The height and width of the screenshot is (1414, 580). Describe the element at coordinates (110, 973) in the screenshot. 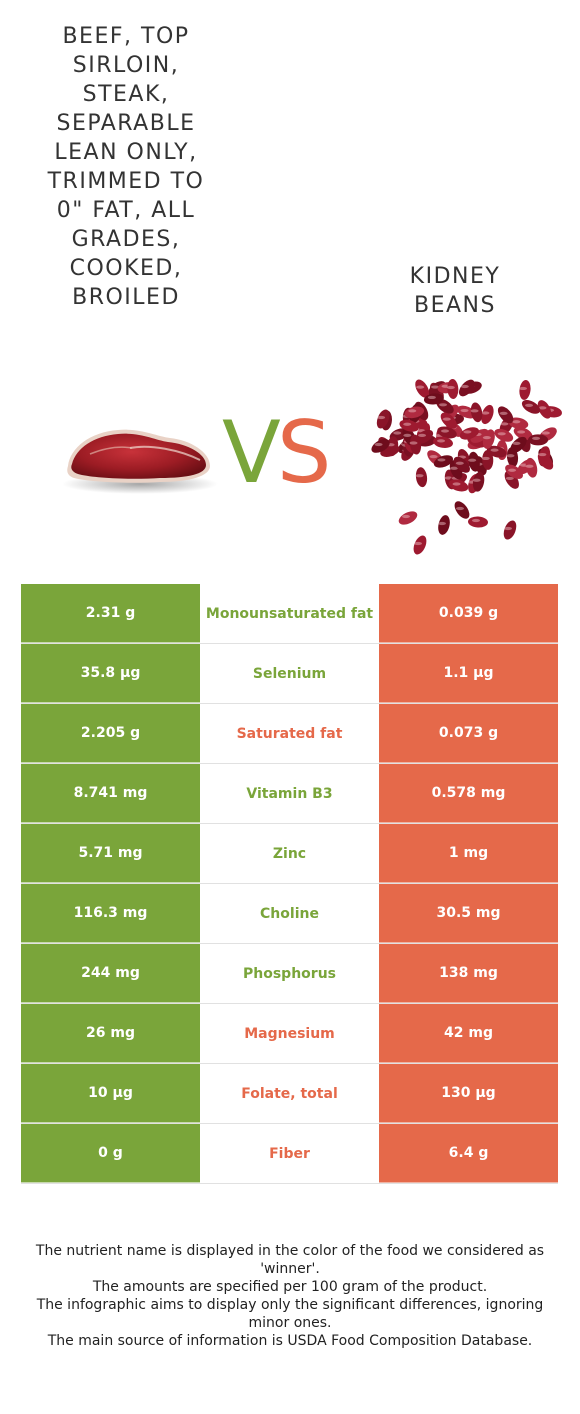

I see `left-value: 244 mg` at that location.